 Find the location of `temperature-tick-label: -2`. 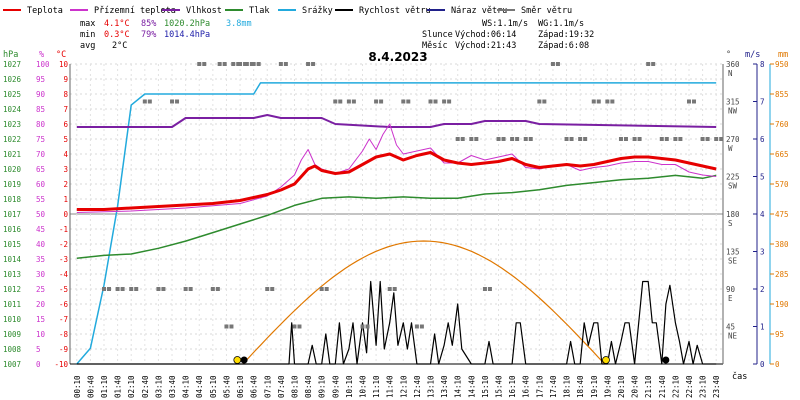

temperature-tick-label: -2 is located at coordinates (63, 244).